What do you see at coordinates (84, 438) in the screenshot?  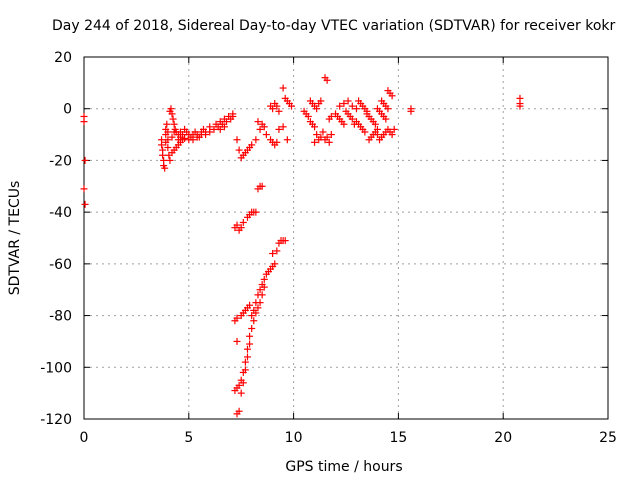 I see `x-tick-label: 0` at bounding box center [84, 438].